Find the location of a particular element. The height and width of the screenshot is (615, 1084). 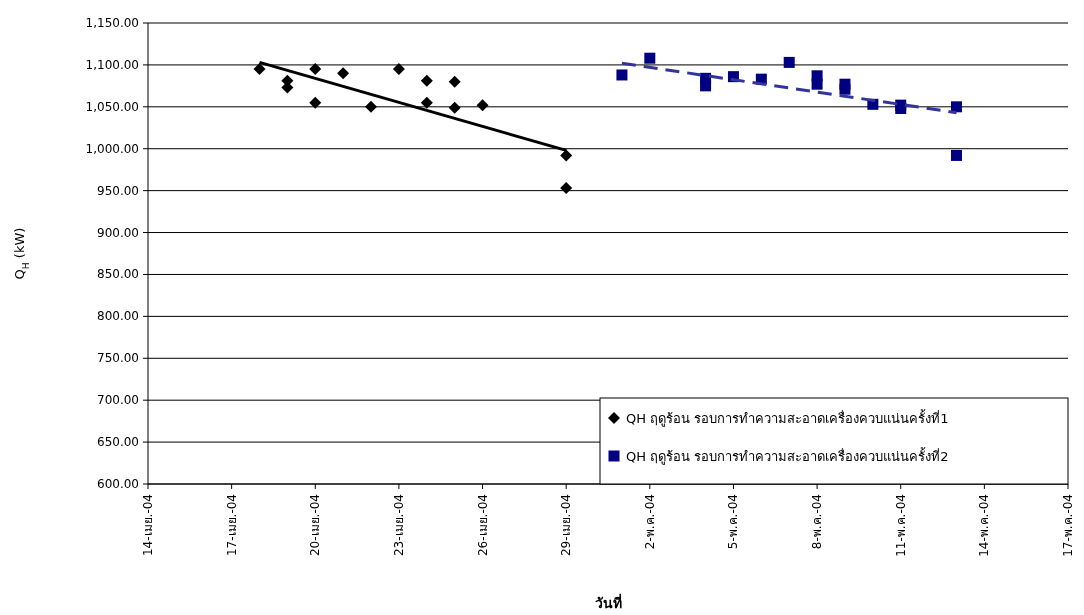

x-tick-label: 23-เมย.-04 is located at coordinates (398, 525).